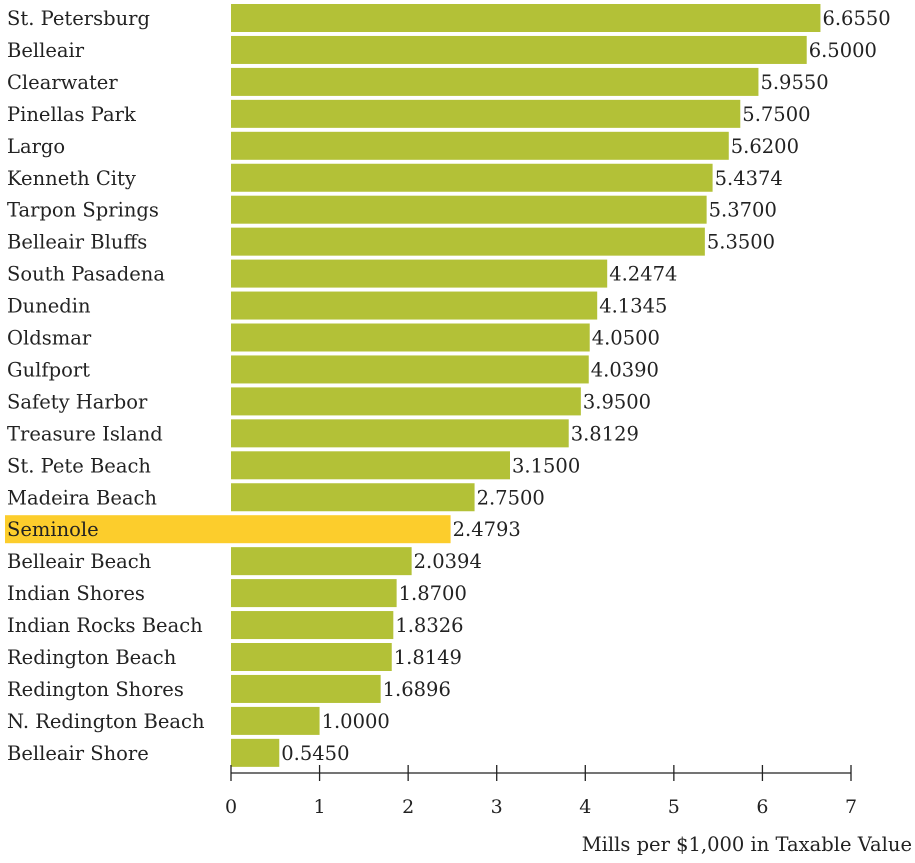 The height and width of the screenshot is (863, 915). Describe the element at coordinates (843, 50) in the screenshot. I see `value-label: 6.5000` at that location.